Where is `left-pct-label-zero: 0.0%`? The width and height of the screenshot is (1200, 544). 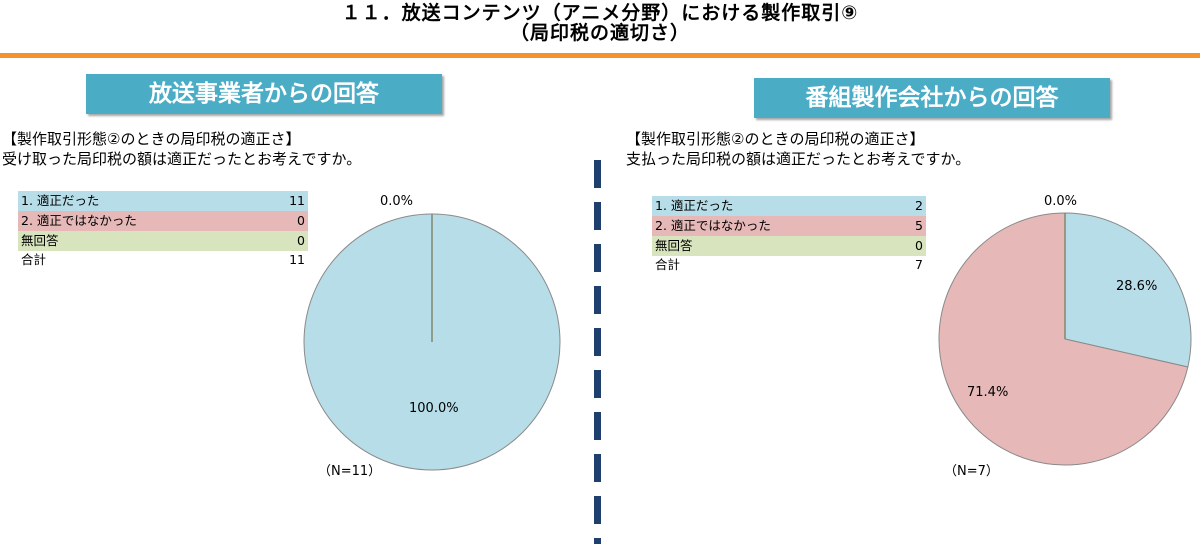 left-pct-label-zero: 0.0% is located at coordinates (397, 201).